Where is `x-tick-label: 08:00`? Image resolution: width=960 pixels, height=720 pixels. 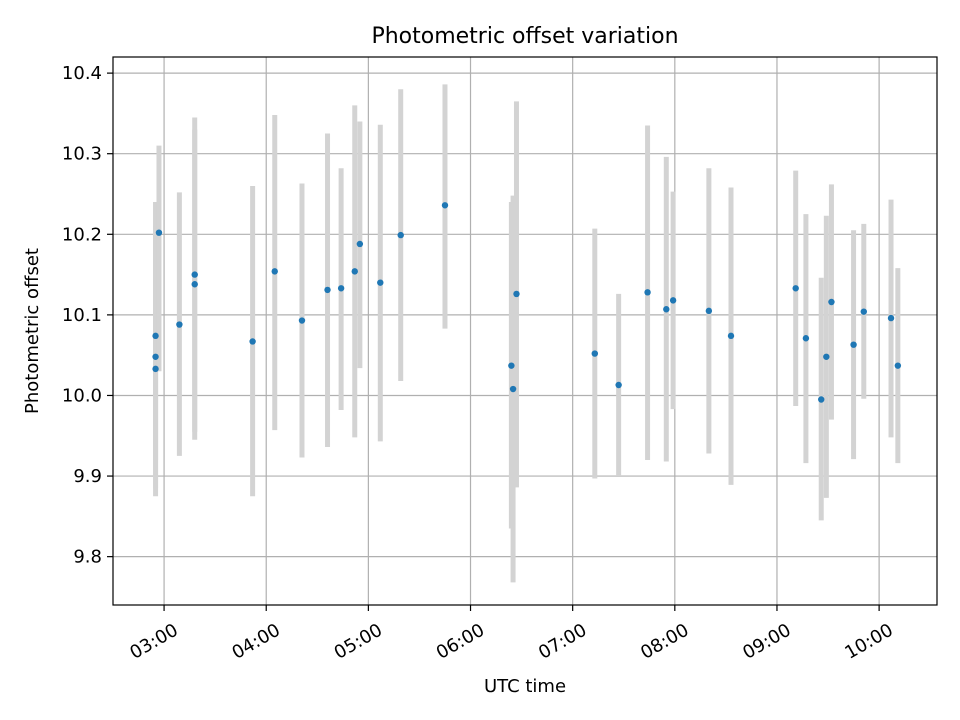
x-tick-label: 08:00 is located at coordinates (664, 642).